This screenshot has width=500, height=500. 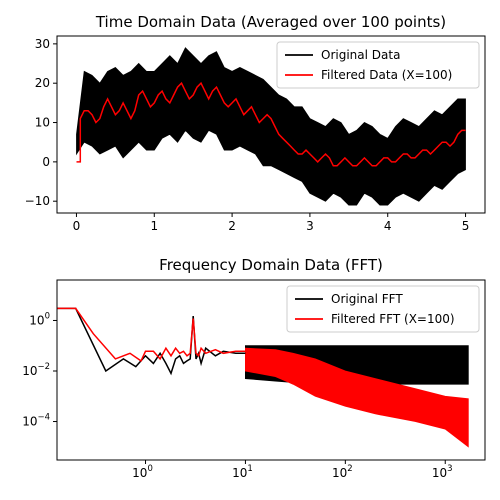 What do you see at coordinates (154, 226) in the screenshot?
I see `x-tick-label: 1` at bounding box center [154, 226].